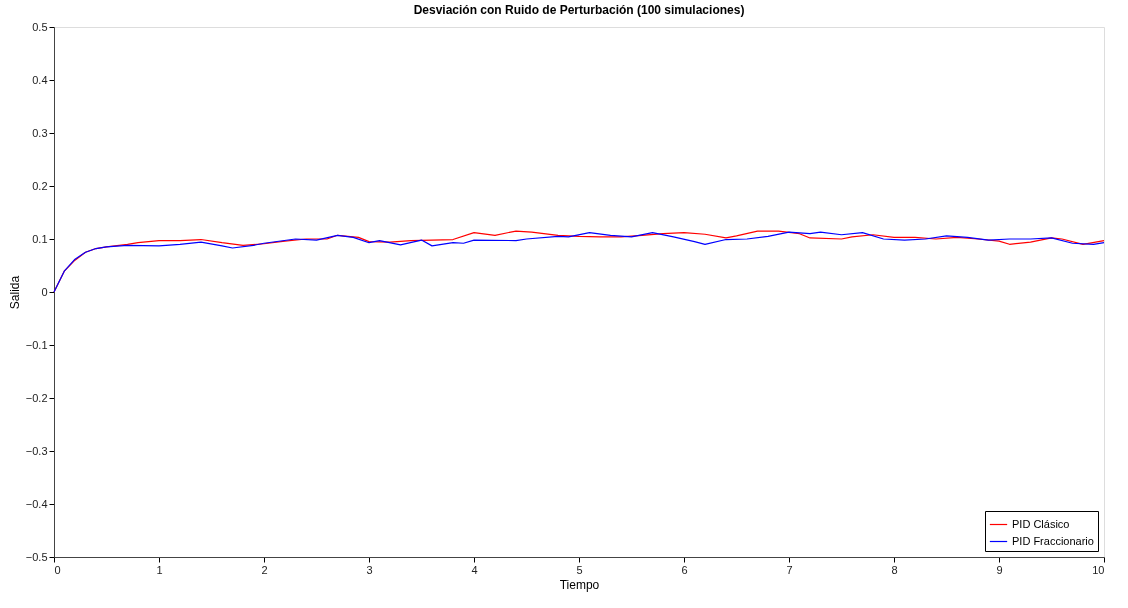  Describe the element at coordinates (36, 556) in the screenshot. I see `y-tick-label: −0.5` at that location.